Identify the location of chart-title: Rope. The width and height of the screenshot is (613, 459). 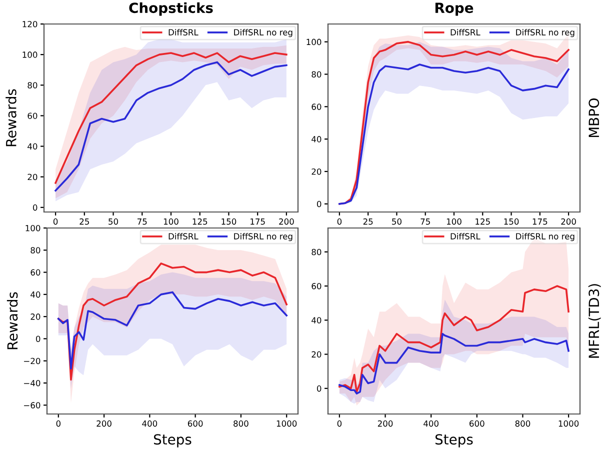
(454, 9).